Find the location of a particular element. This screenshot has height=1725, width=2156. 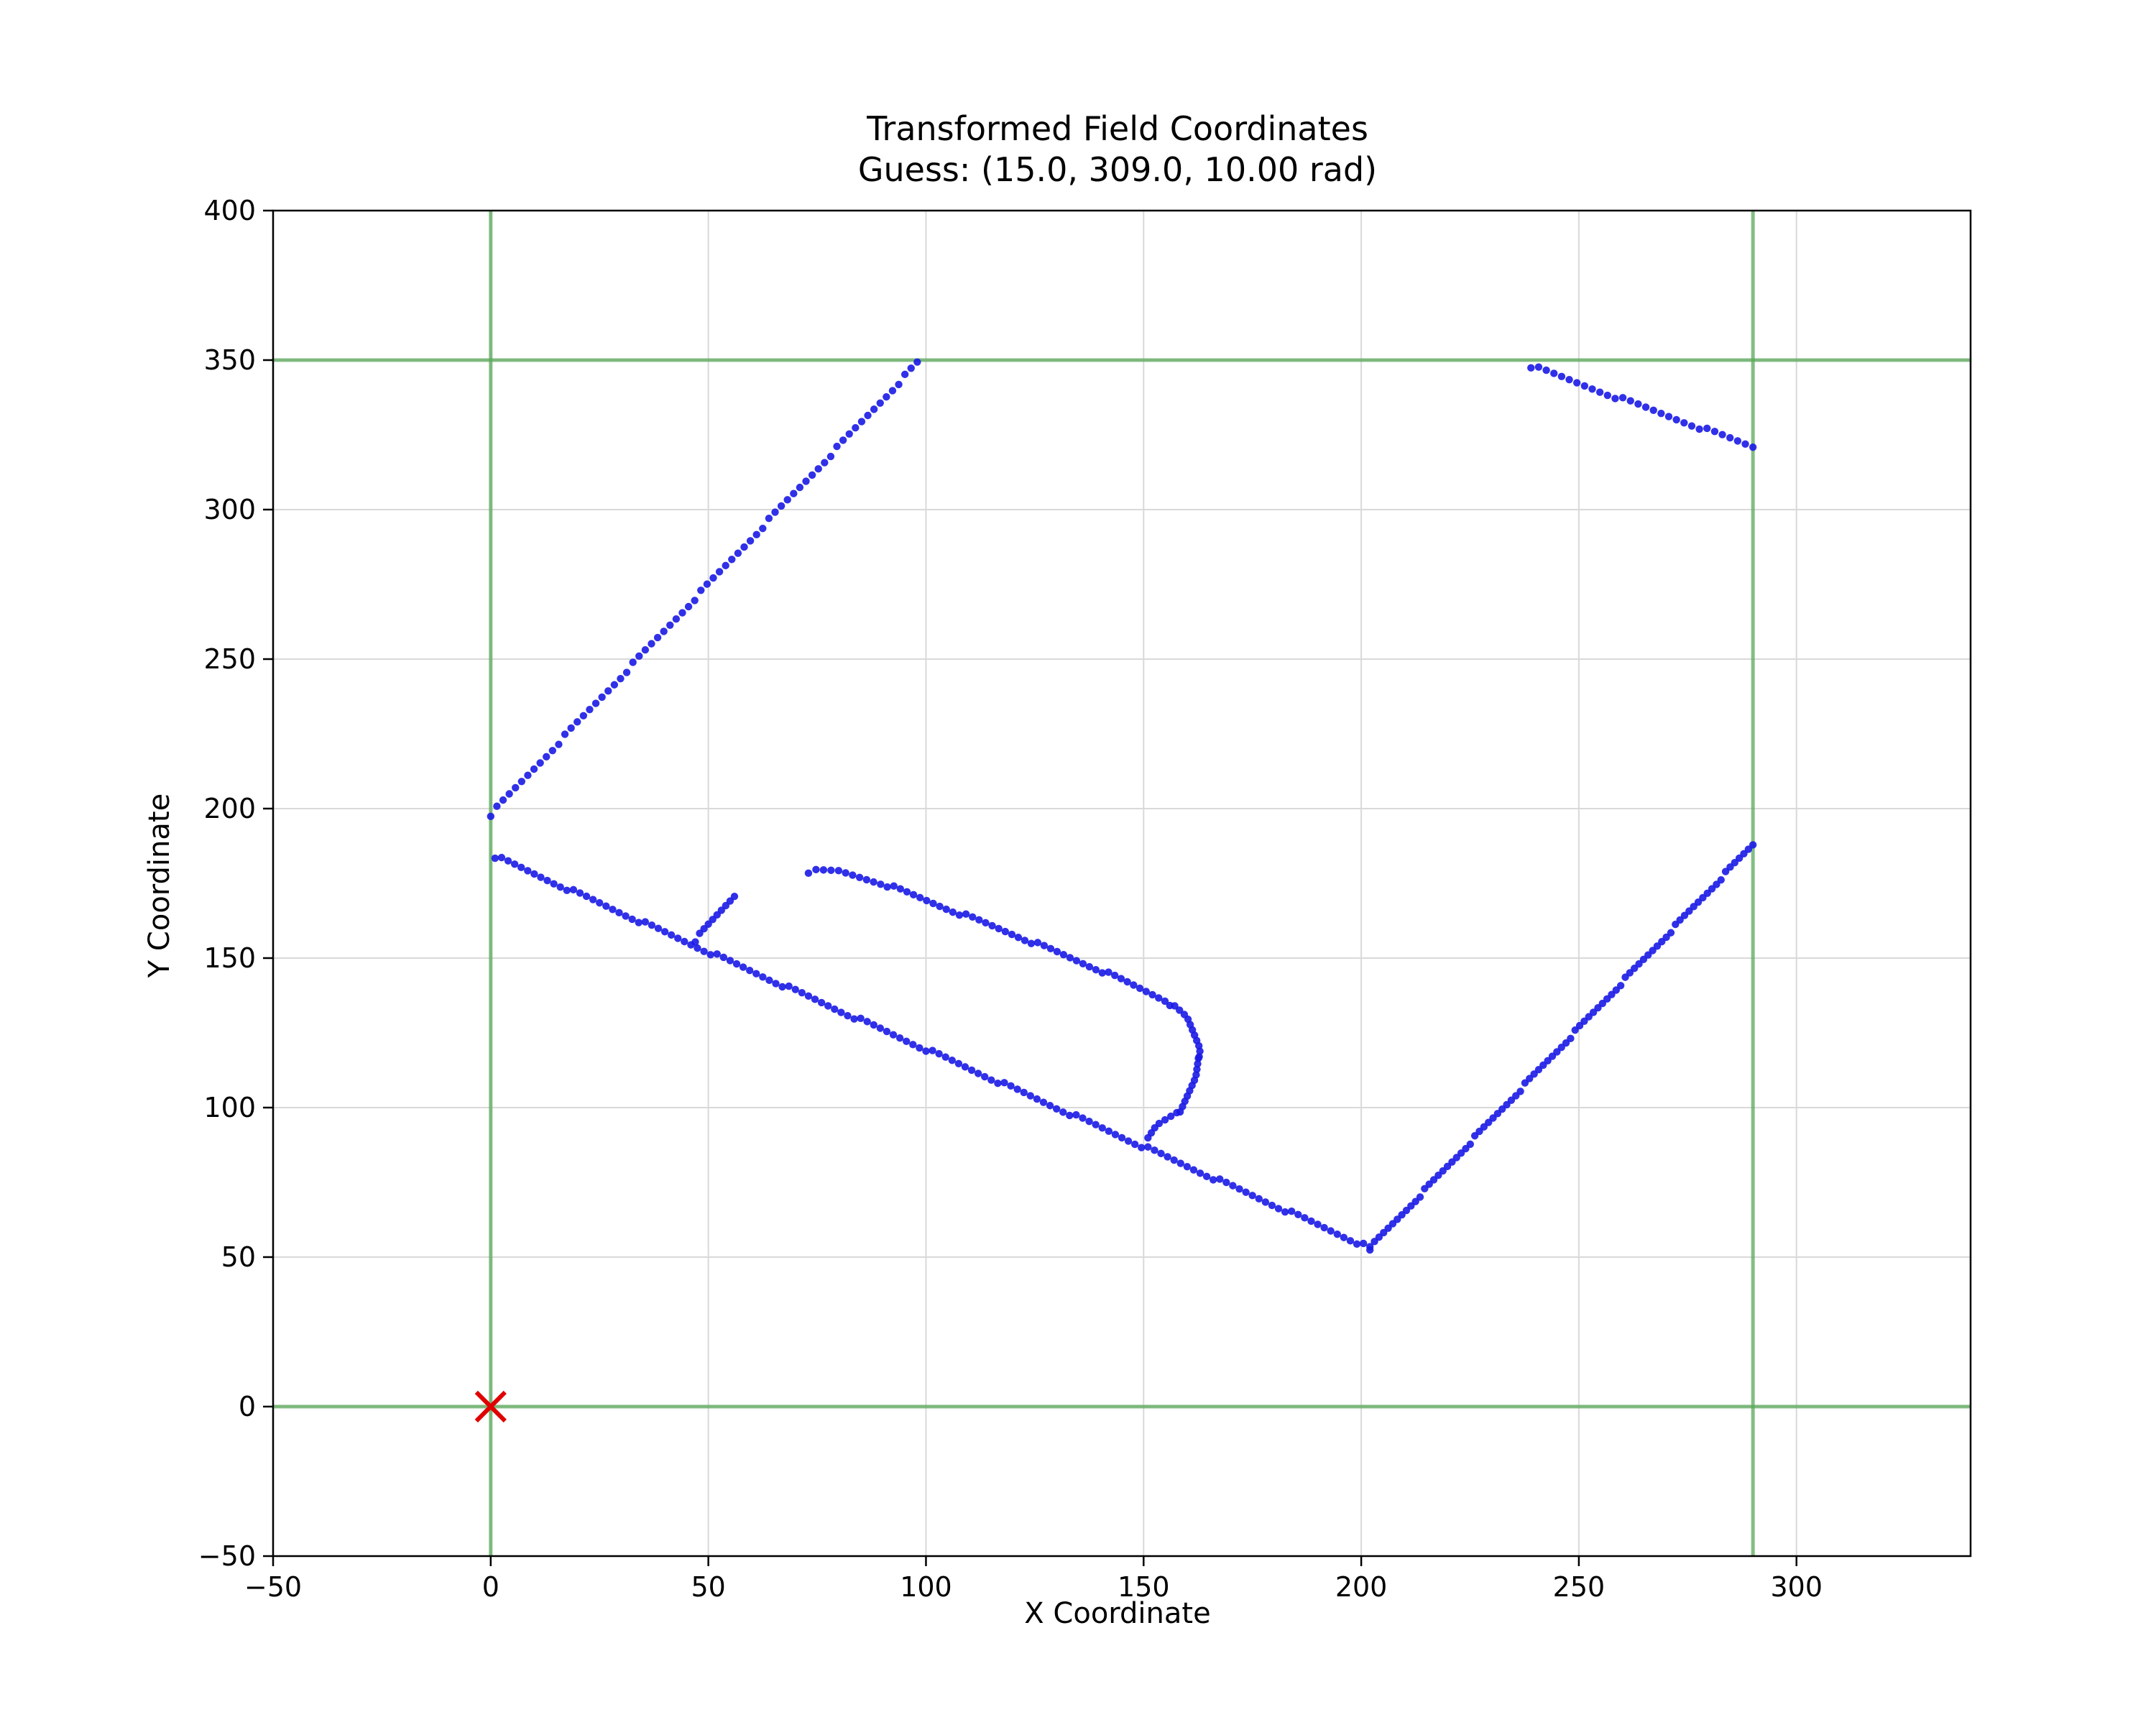

y-tick-label: −50 is located at coordinates (227, 1556).